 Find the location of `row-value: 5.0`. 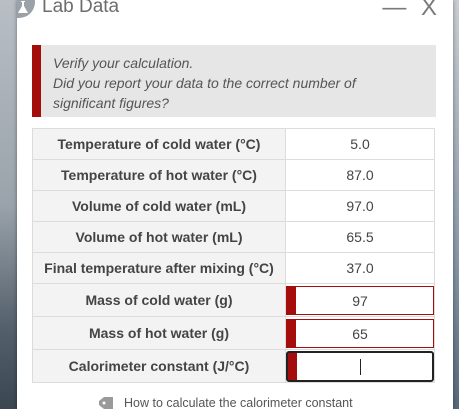

row-value: 5.0 is located at coordinates (360, 144).